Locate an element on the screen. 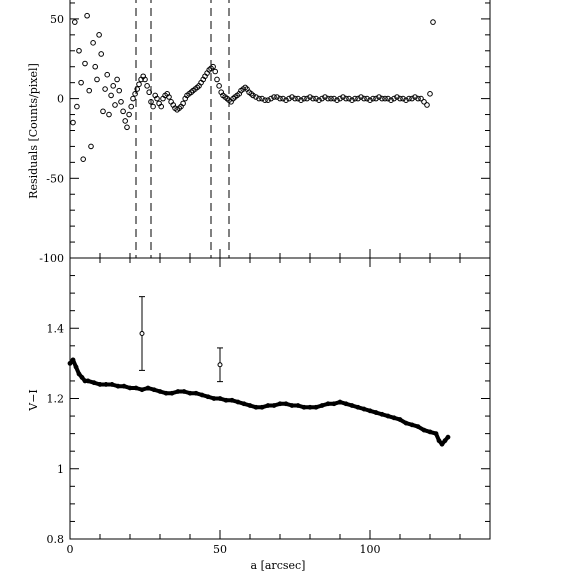 This screenshot has width=574, height=574. top-y-tick-label: 0 is located at coordinates (60, 99).